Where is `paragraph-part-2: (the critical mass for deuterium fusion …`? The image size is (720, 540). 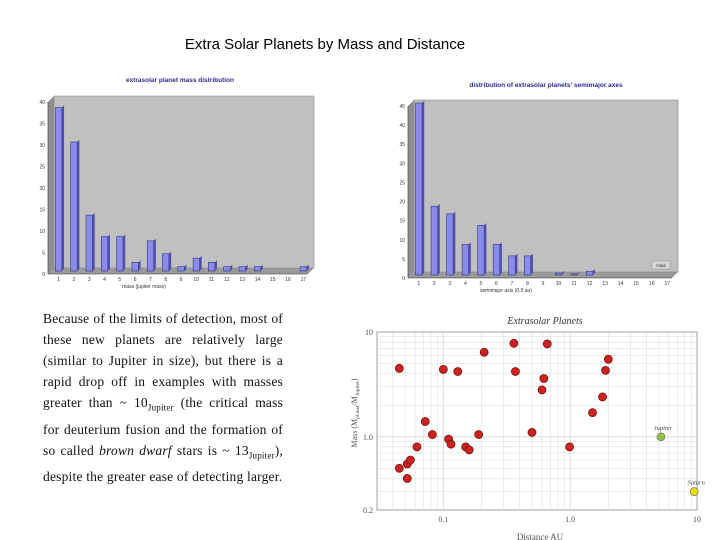 paragraph-part-2: (the critical mass for deuterium fusion … is located at coordinates (163, 426).